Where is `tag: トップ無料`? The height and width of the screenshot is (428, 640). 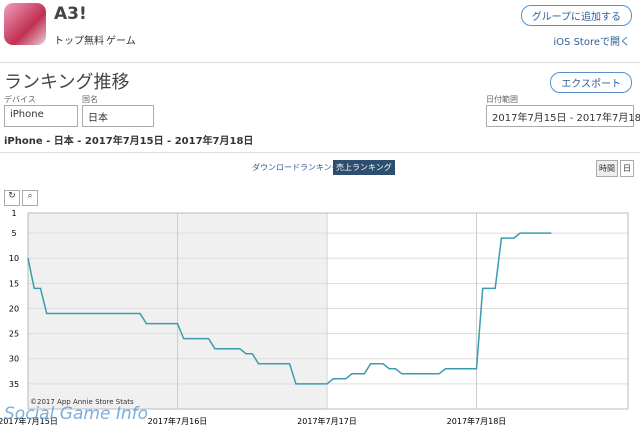
tag: トップ無料 is located at coordinates (79, 41).